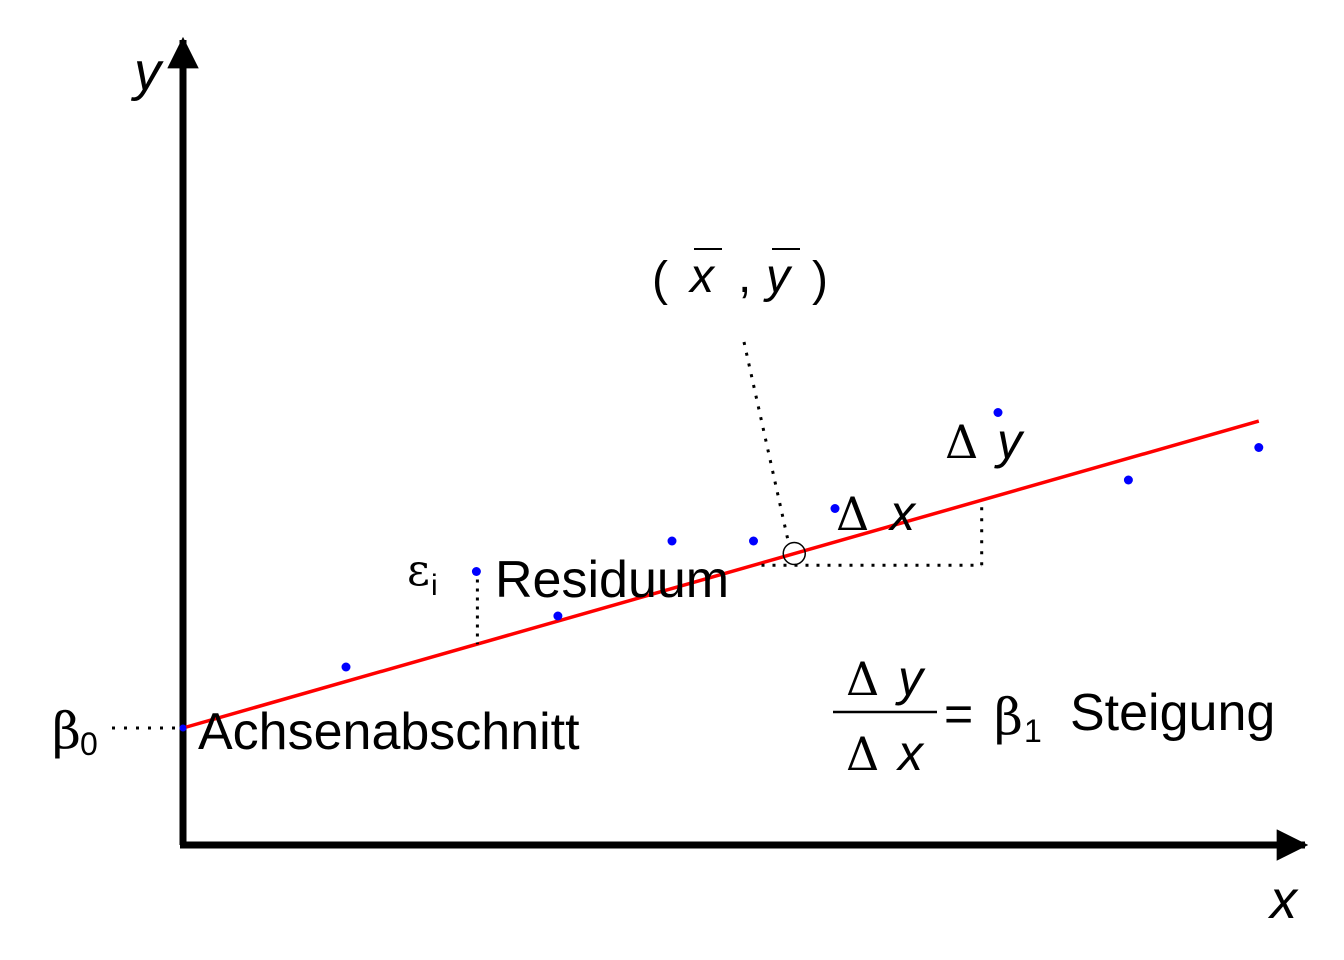 The image size is (1344, 960). I want to click on residual-label: ε i Residuum, so click(568, 577).